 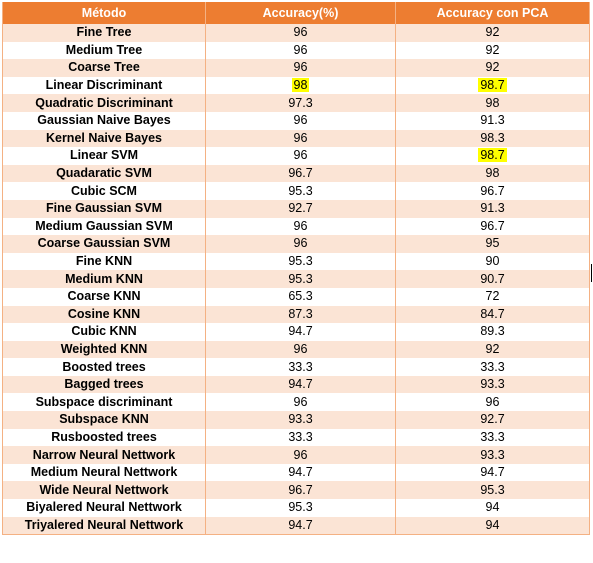 I want to click on method-cell: Narrow Neural Nettwork, so click(x=104, y=455).